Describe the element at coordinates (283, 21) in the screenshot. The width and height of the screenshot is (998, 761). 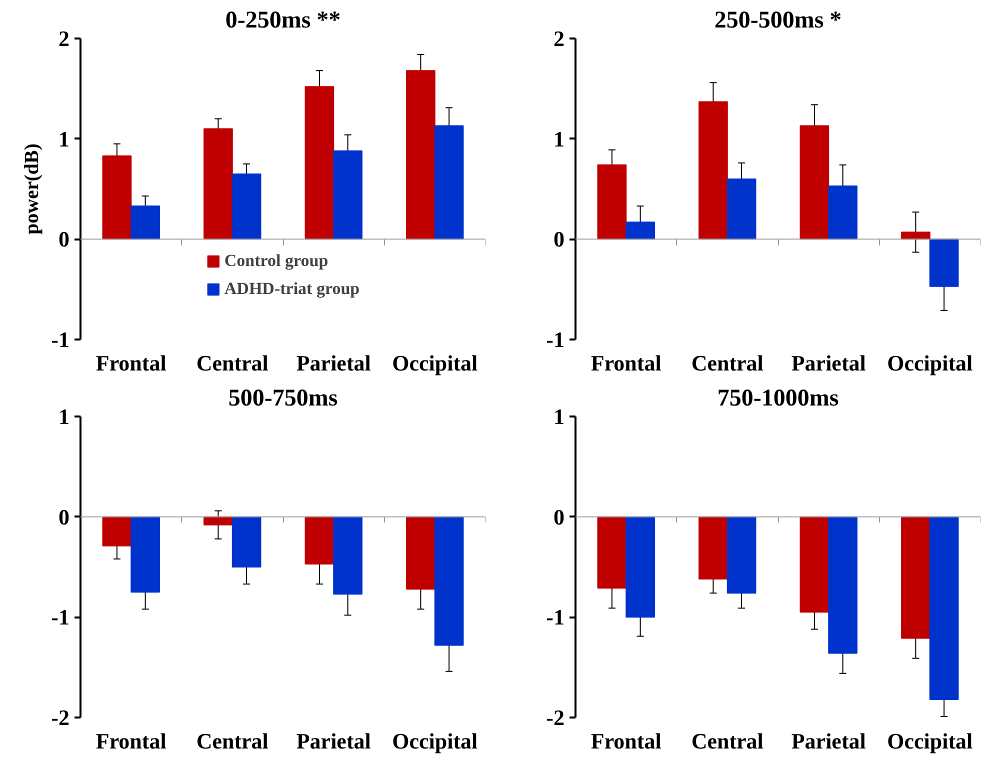
I see `chart-title: 0-250ms **` at that location.